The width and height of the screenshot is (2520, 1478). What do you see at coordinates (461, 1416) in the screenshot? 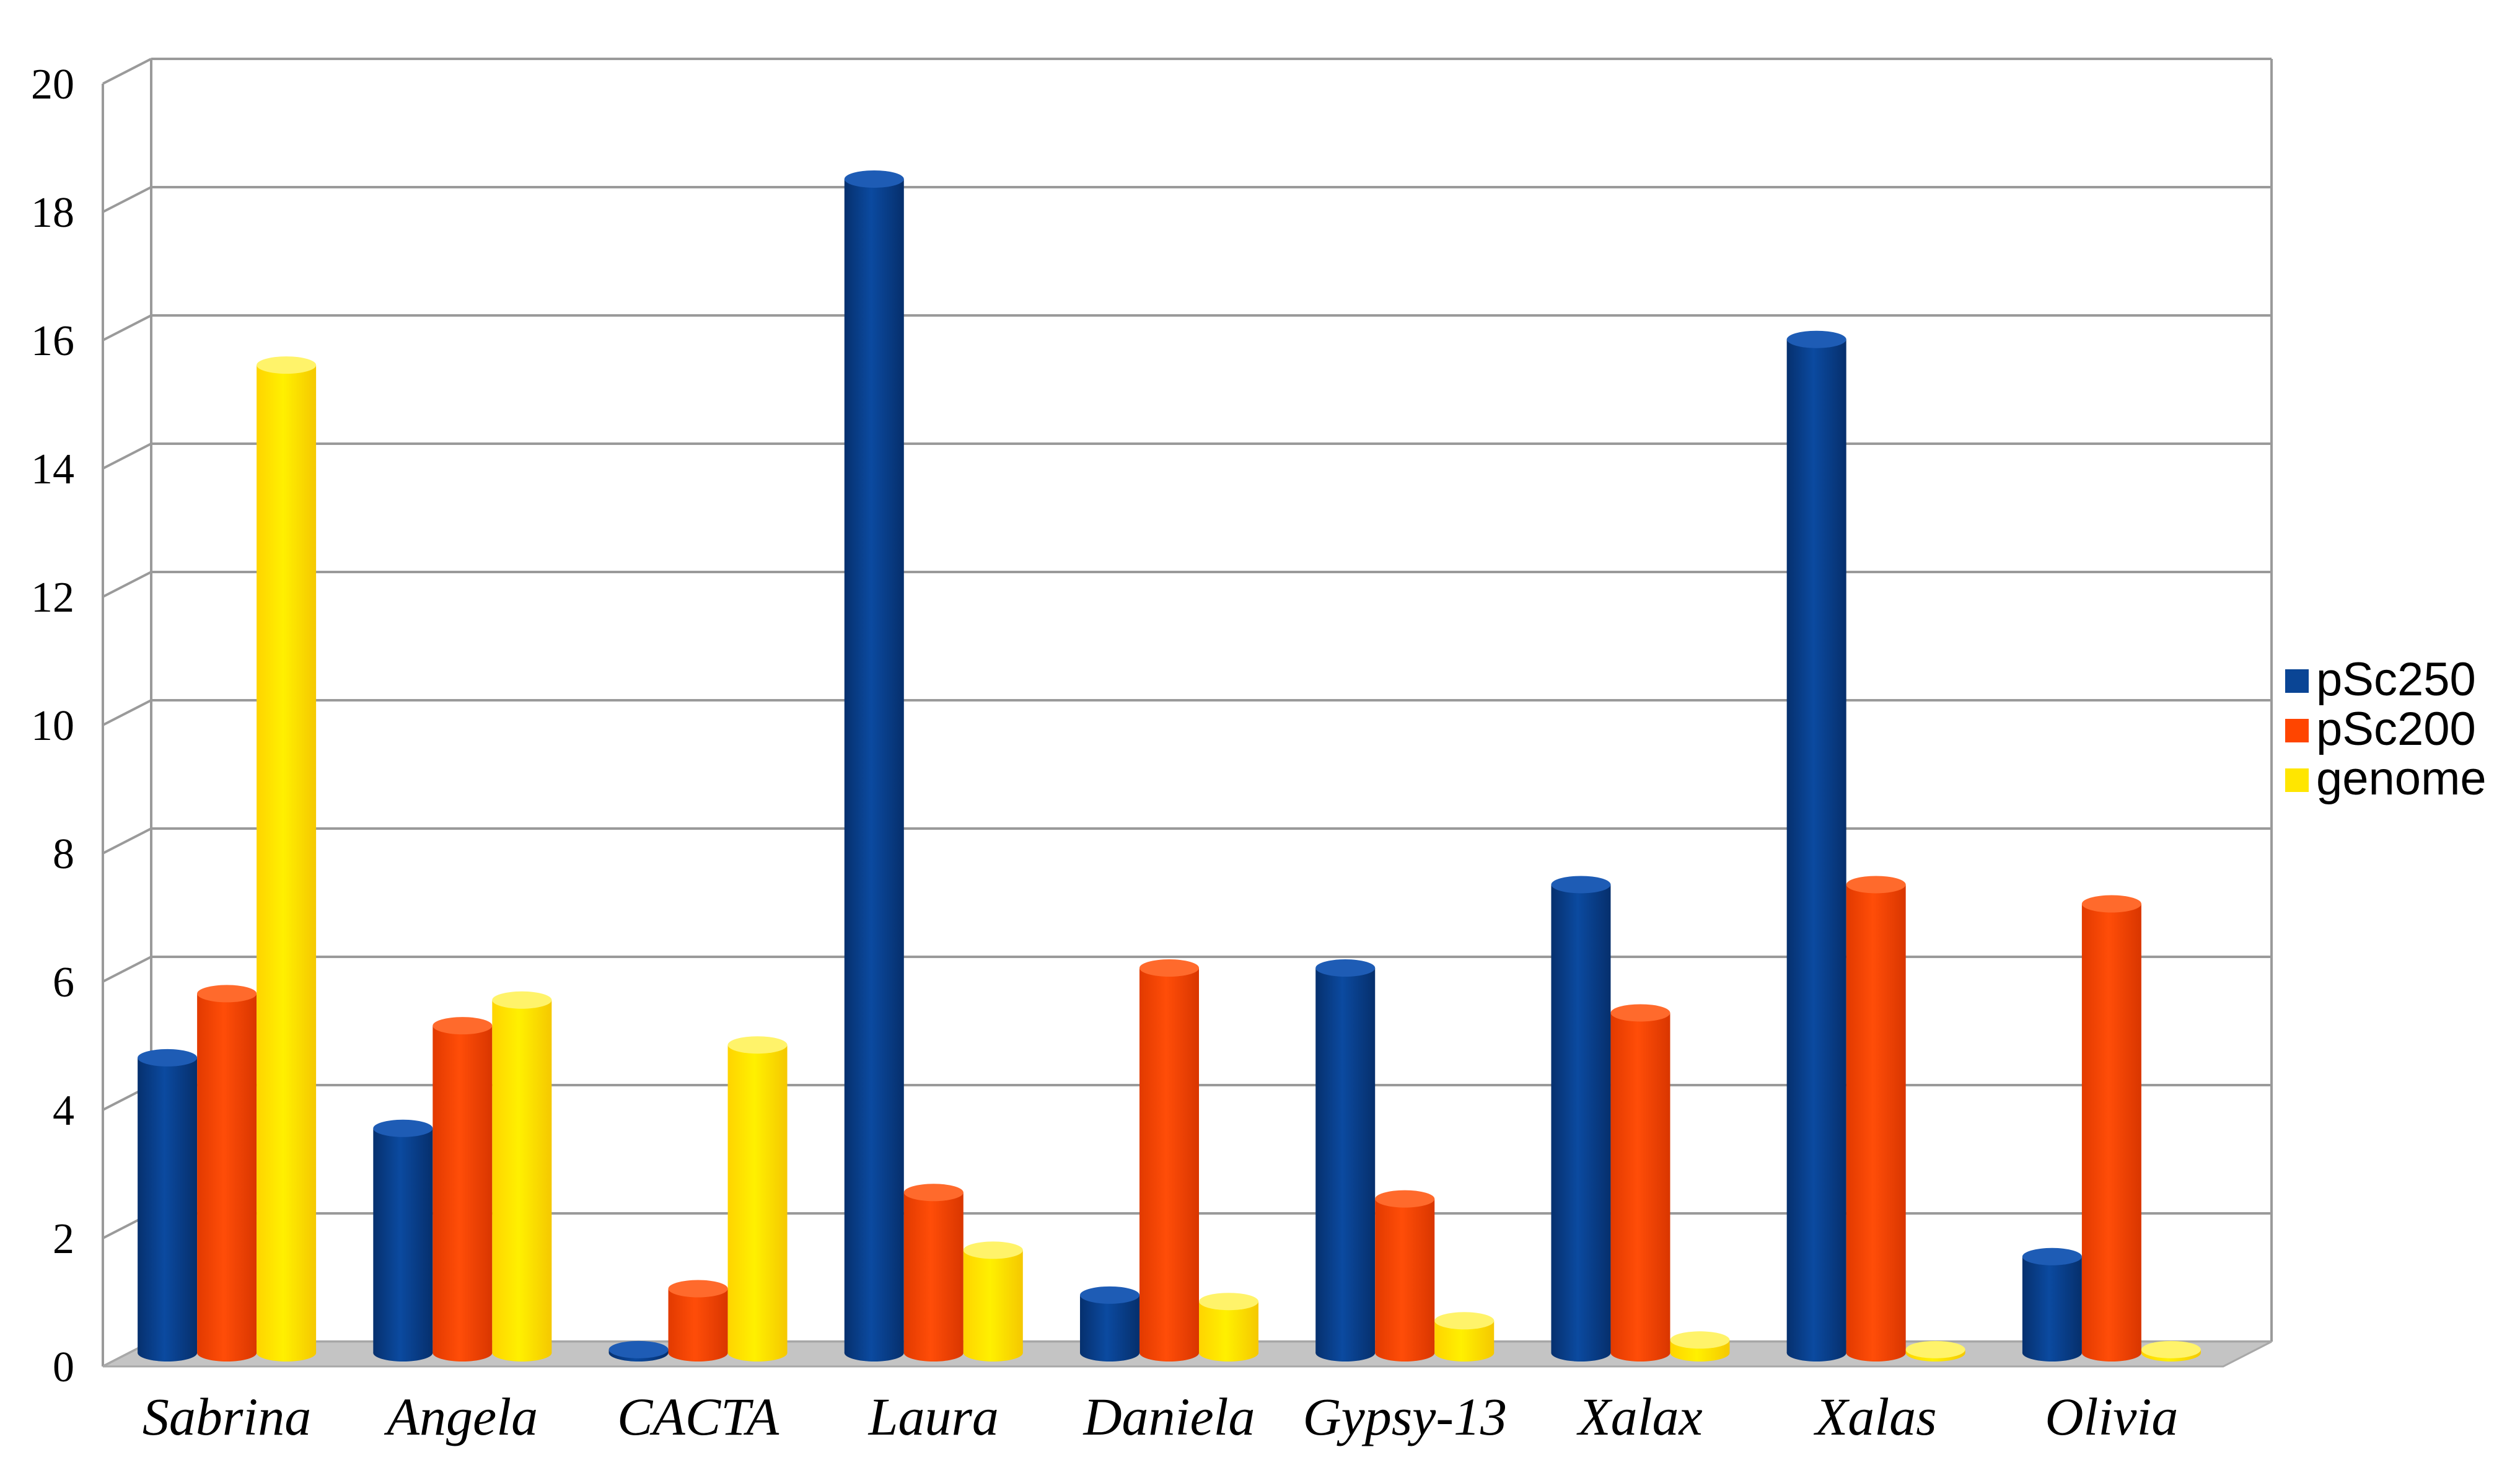
I see `x-category-label: Angela` at bounding box center [461, 1416].